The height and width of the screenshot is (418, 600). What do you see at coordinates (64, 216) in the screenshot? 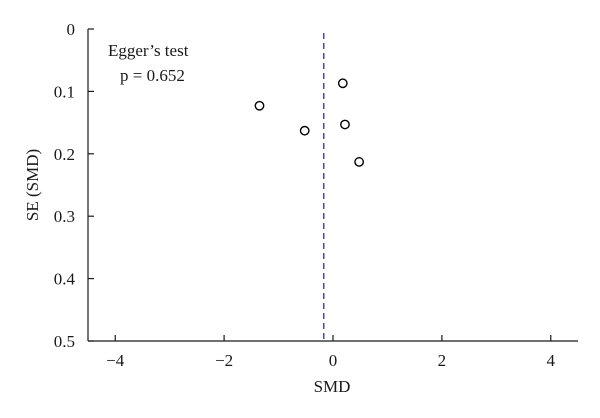
I see `y-tick-label: 0.3` at bounding box center [64, 216].